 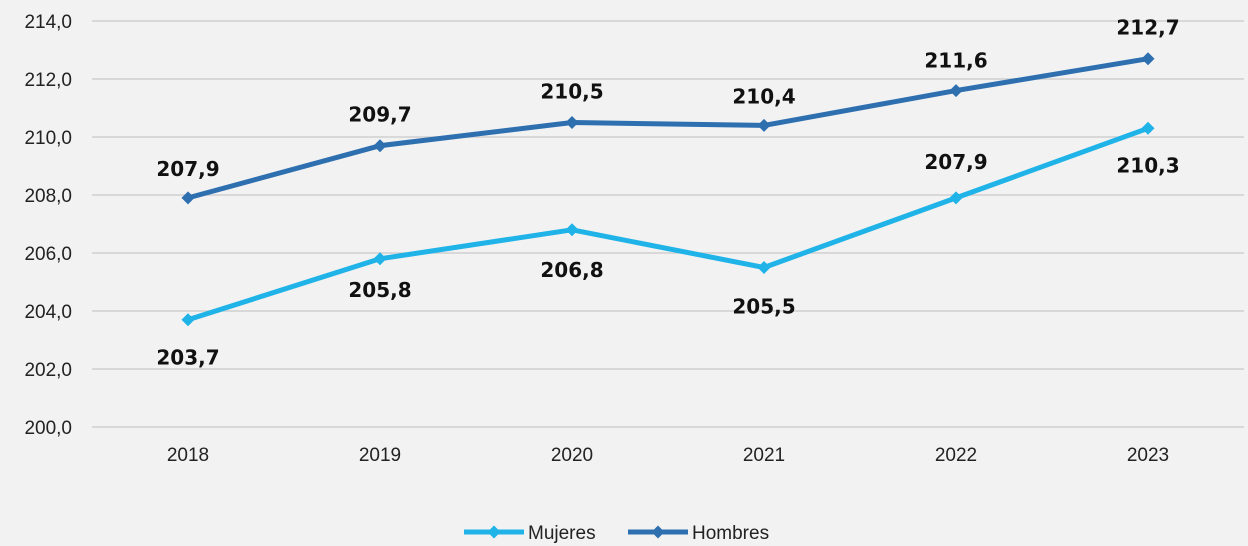 What do you see at coordinates (764, 455) in the screenshot?
I see `x-tick-label: 2021` at bounding box center [764, 455].